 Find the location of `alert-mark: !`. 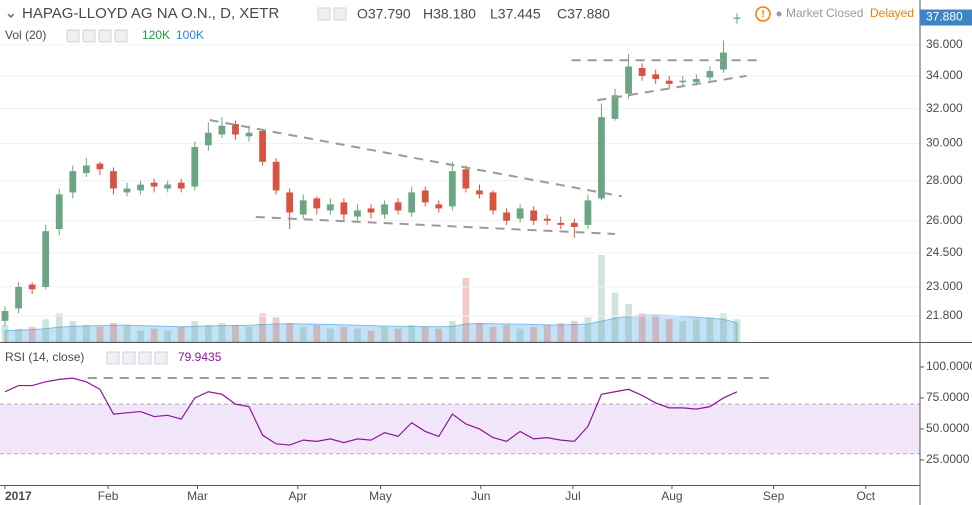

alert-mark: ! is located at coordinates (762, 14).